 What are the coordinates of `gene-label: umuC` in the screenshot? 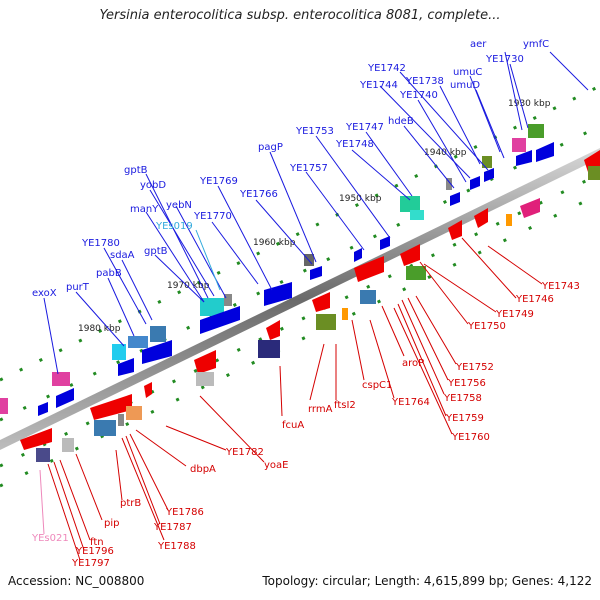 It's located at (467, 72).